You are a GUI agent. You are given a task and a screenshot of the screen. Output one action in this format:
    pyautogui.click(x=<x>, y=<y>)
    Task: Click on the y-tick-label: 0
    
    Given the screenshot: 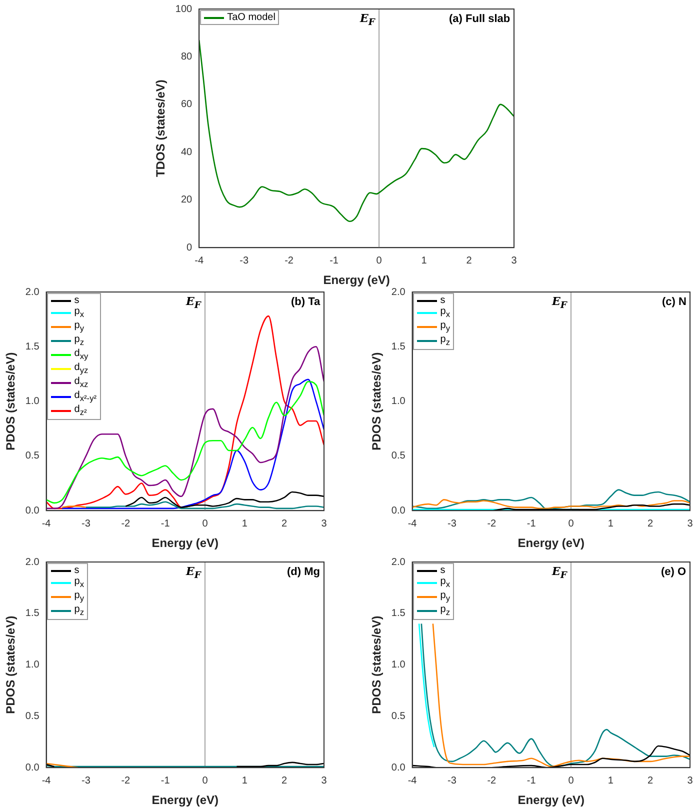 What is the action you would take?
    pyautogui.click(x=189, y=248)
    